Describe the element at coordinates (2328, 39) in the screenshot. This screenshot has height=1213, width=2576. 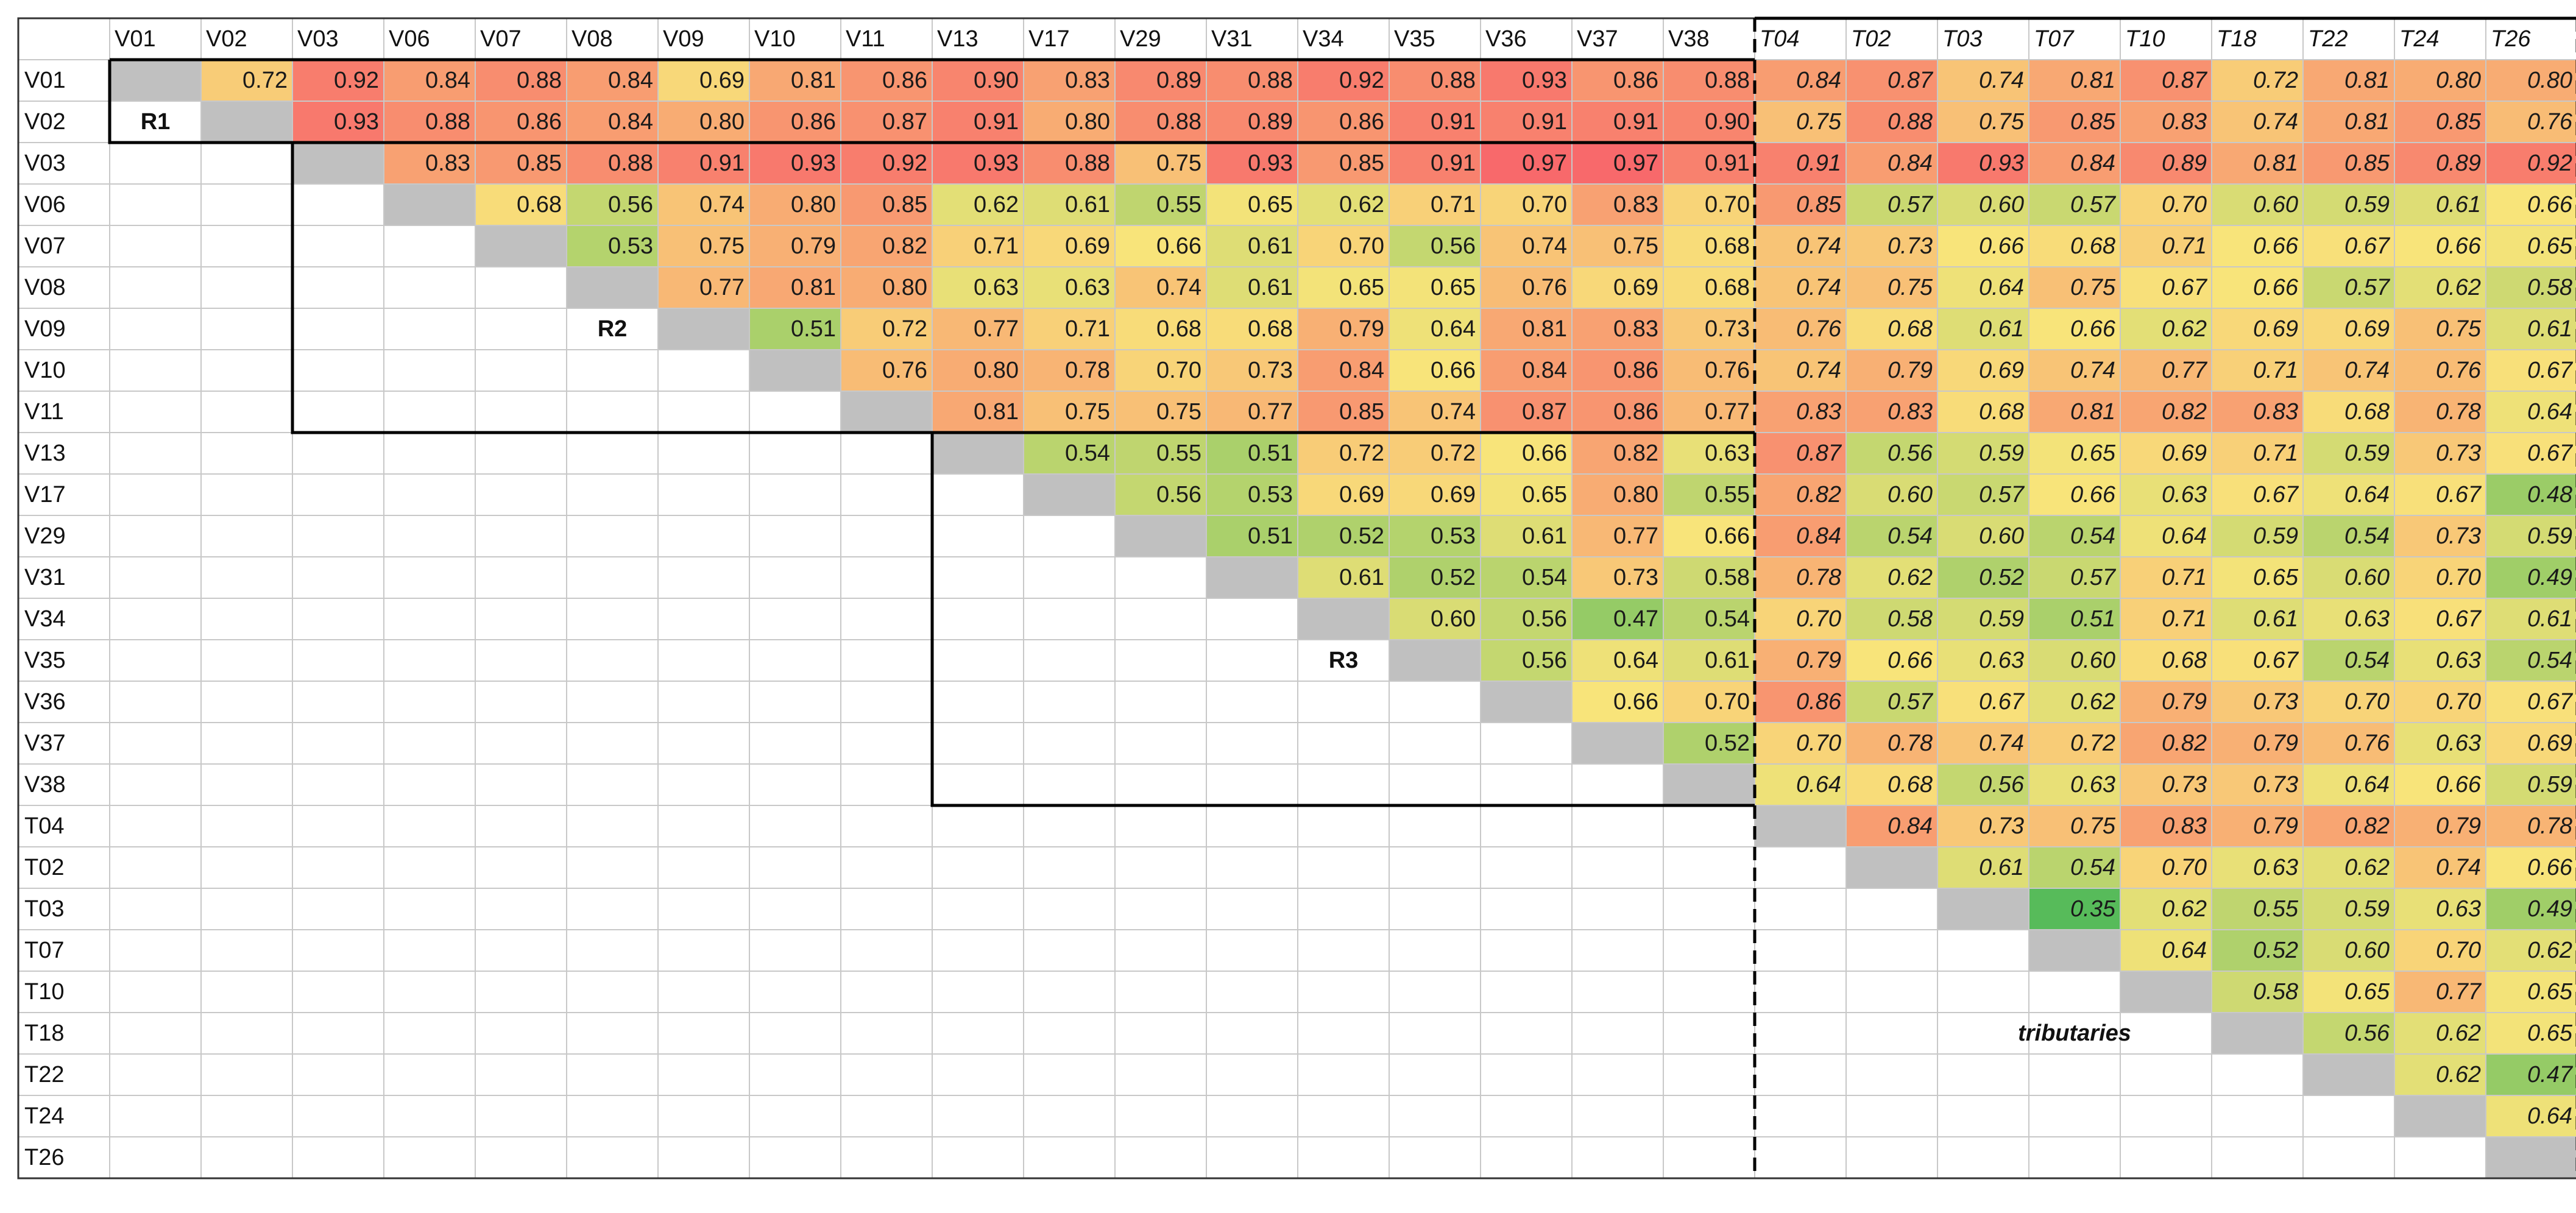
I see `column-header: T22` at that location.